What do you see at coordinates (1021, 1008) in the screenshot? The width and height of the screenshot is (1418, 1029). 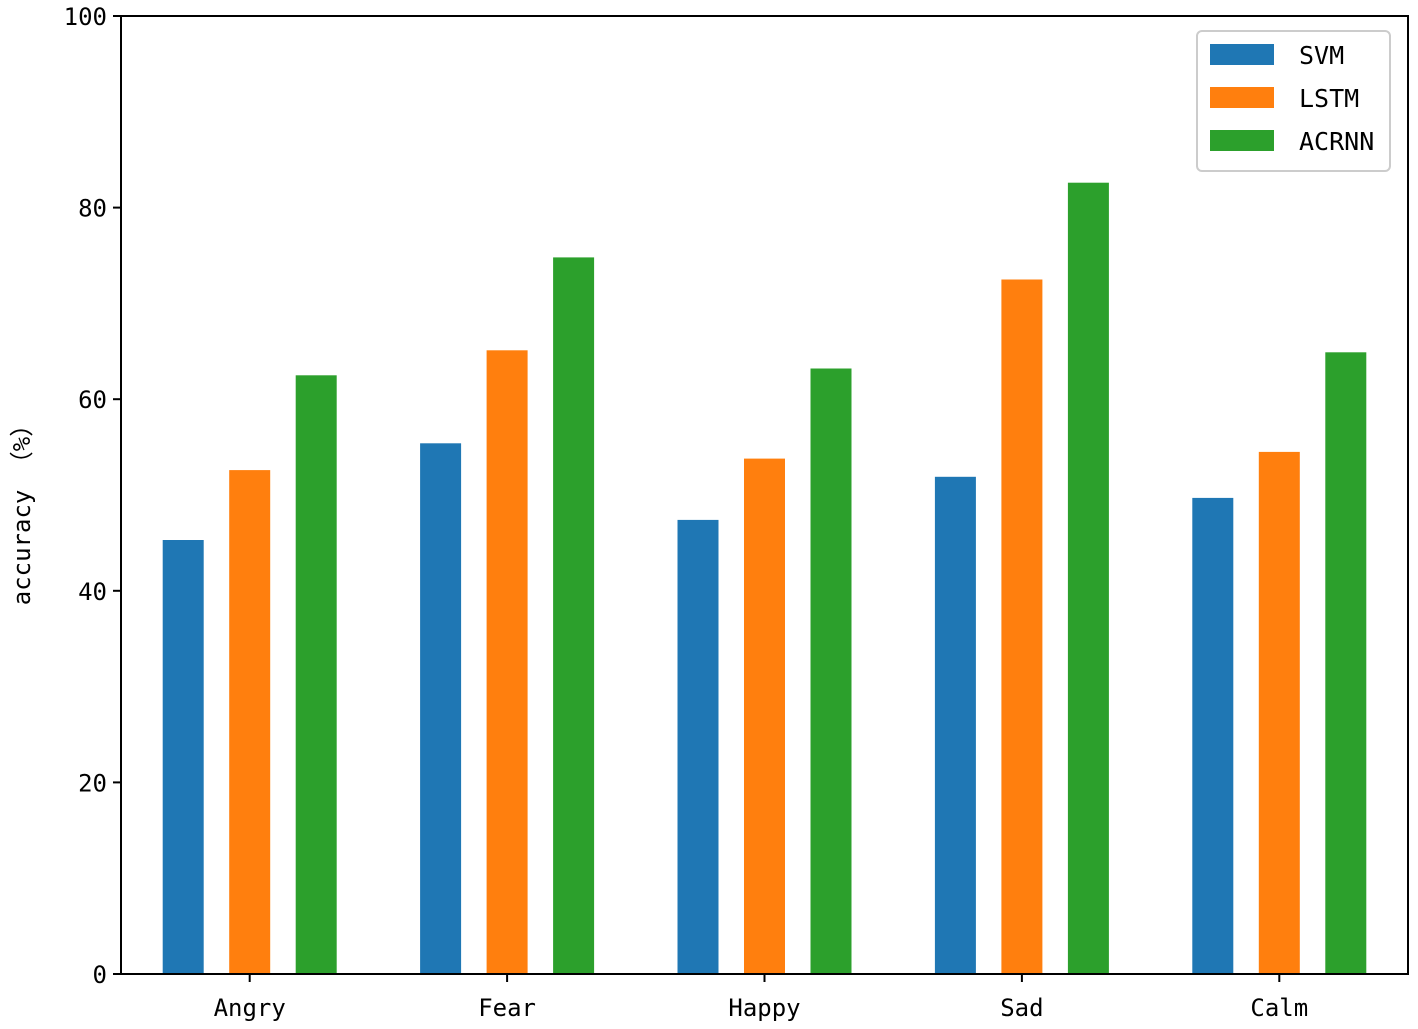 I see `x-tick-label: Sad` at bounding box center [1021, 1008].